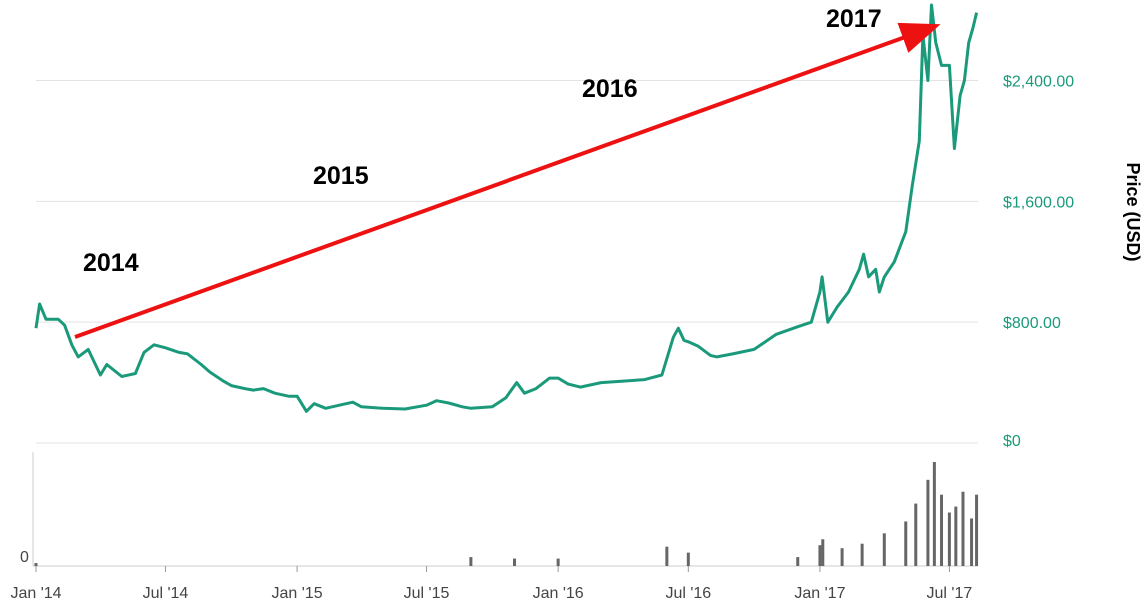  What do you see at coordinates (1038, 202) in the screenshot?
I see `y-tick-label: $1,600.00` at bounding box center [1038, 202].